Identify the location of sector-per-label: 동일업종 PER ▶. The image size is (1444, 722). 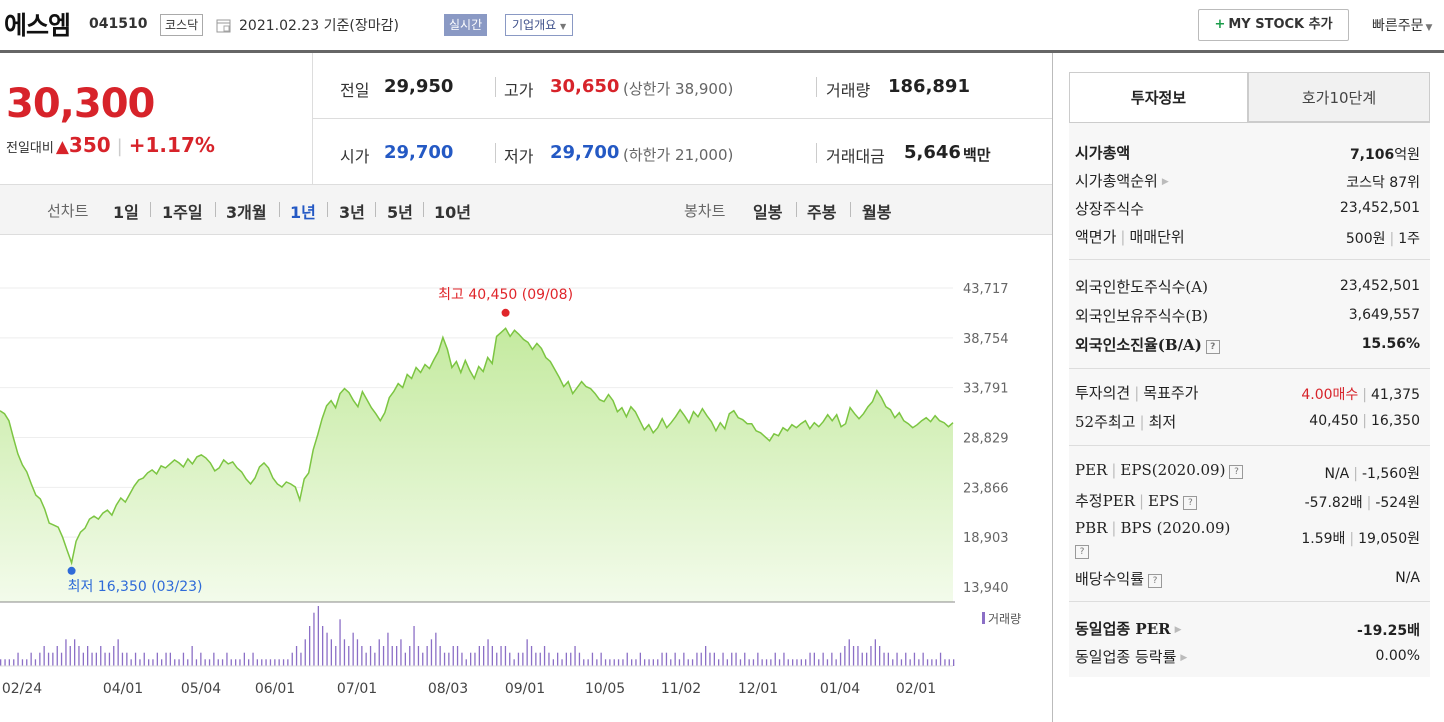
(1128, 628).